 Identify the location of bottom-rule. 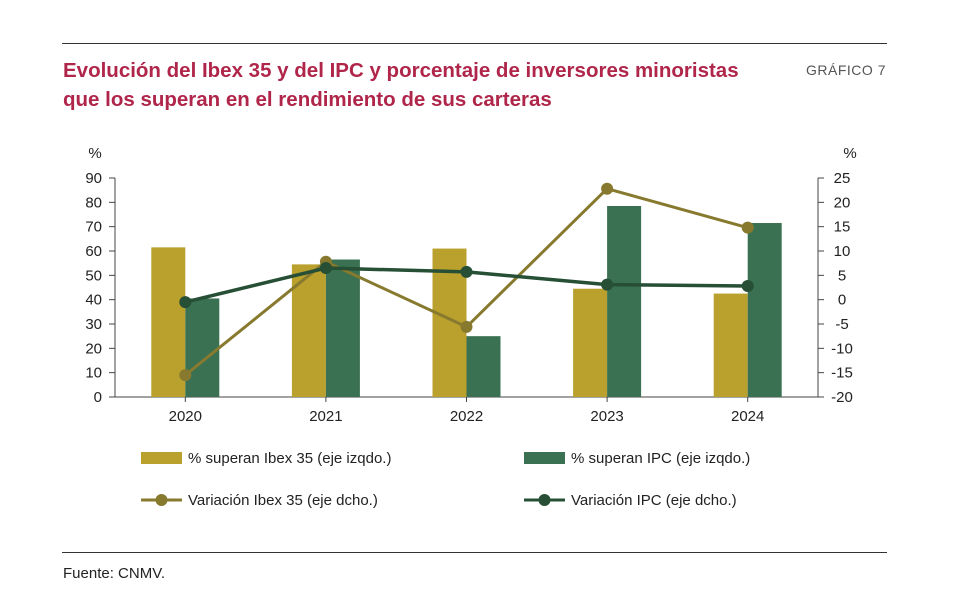
(474, 552).